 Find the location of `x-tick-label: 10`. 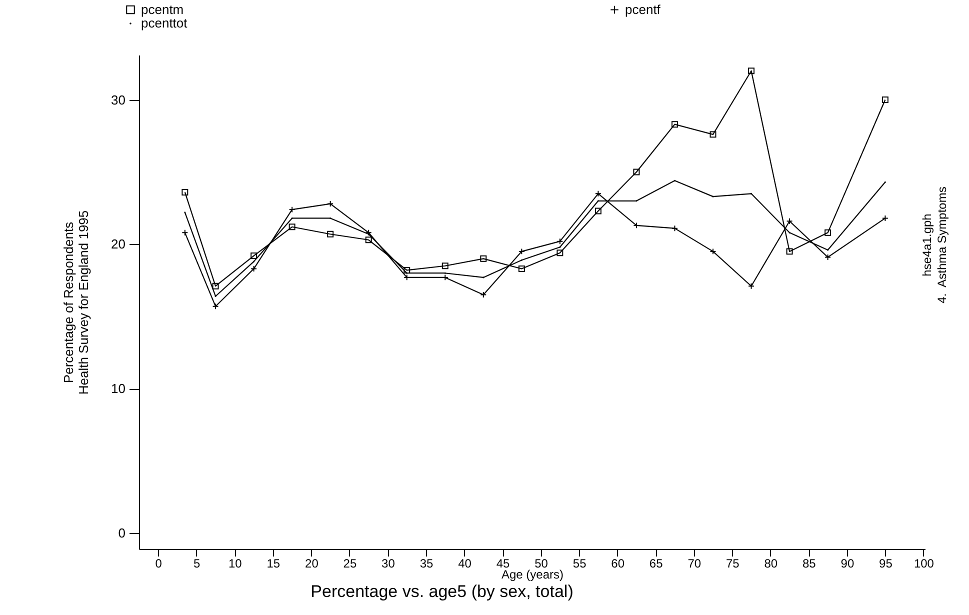

x-tick-label: 10 is located at coordinates (235, 563).